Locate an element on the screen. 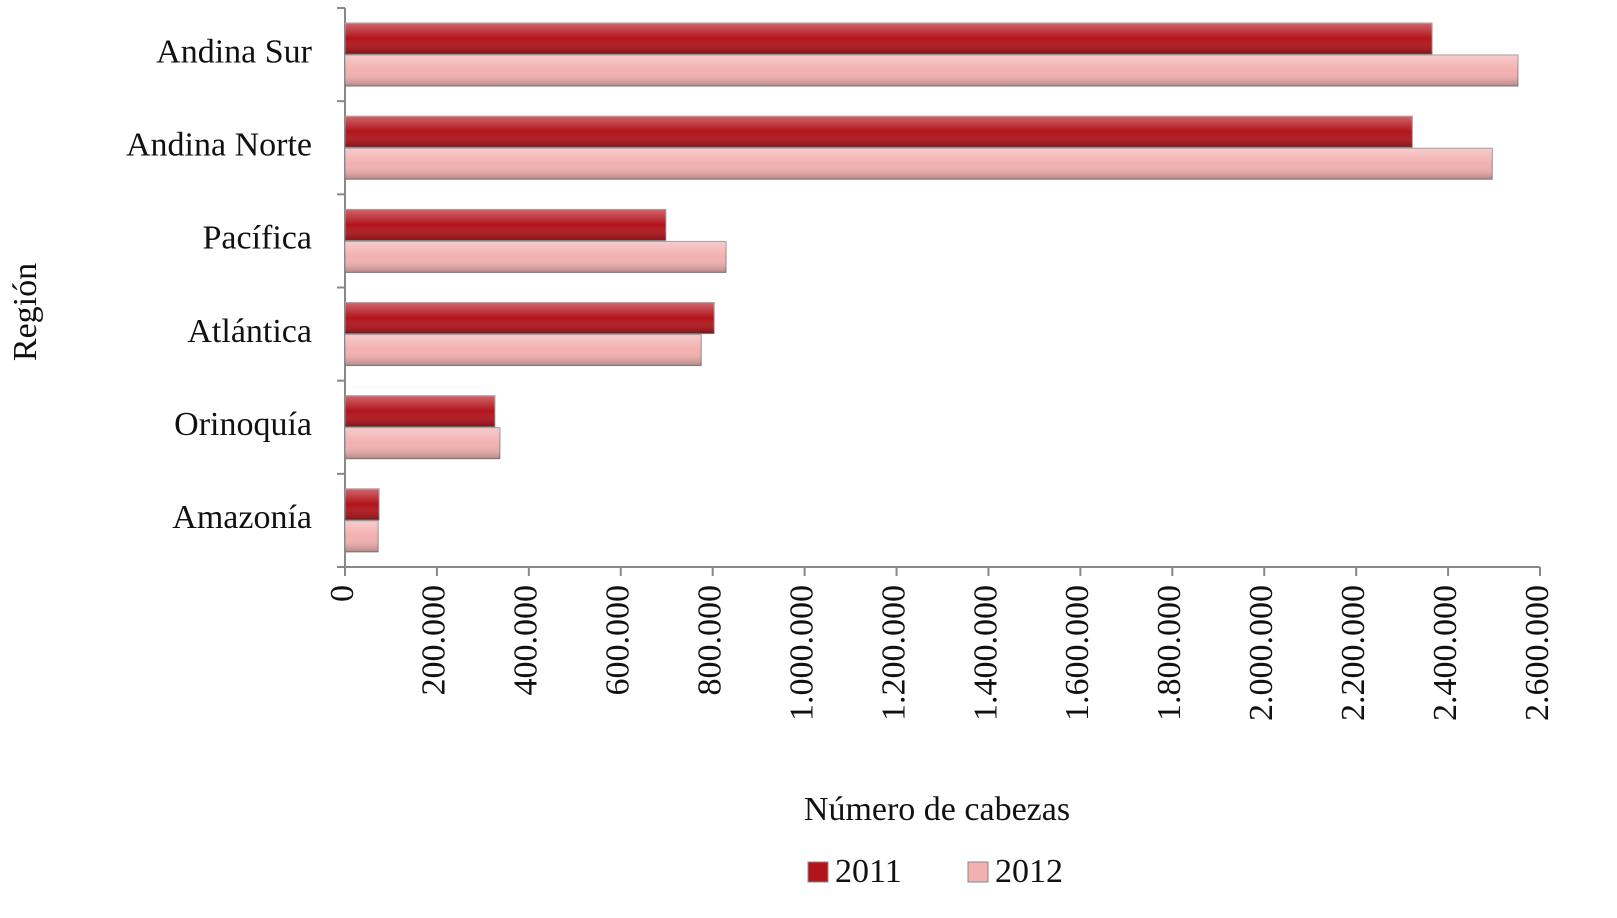 This screenshot has height=918, width=1617. x-axis-title: Número de cabezas is located at coordinates (937, 809).